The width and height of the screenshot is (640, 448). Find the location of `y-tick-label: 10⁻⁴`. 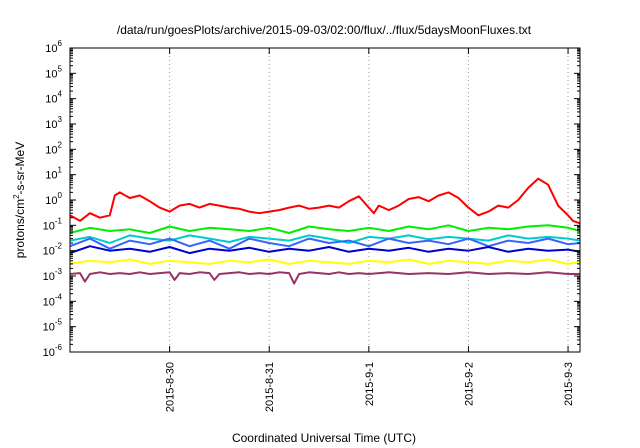

y-tick-label: 10⁻⁴ is located at coordinates (53, 300).